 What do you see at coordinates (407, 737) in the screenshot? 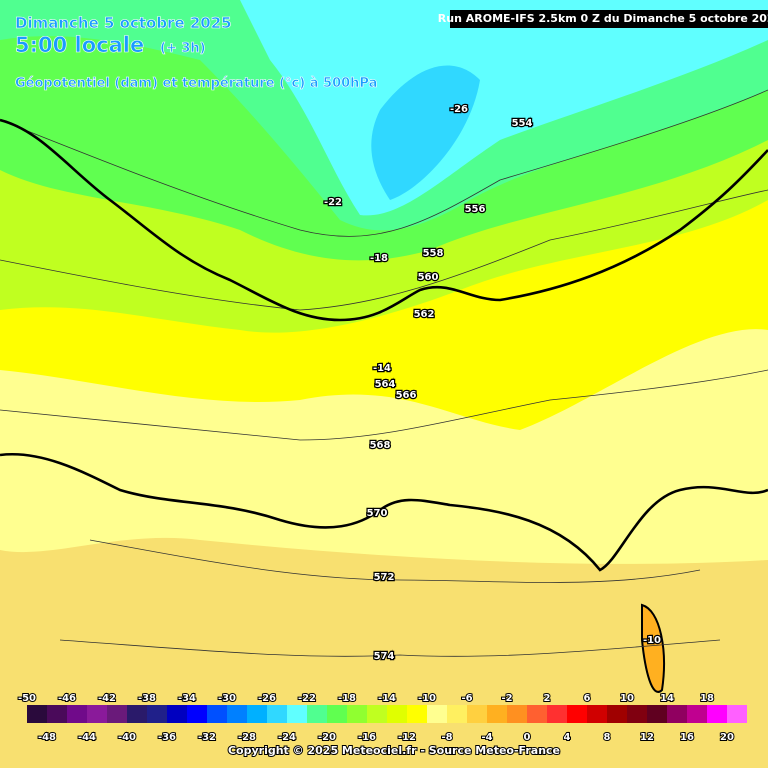
I see `scale-label: -12` at bounding box center [407, 737].